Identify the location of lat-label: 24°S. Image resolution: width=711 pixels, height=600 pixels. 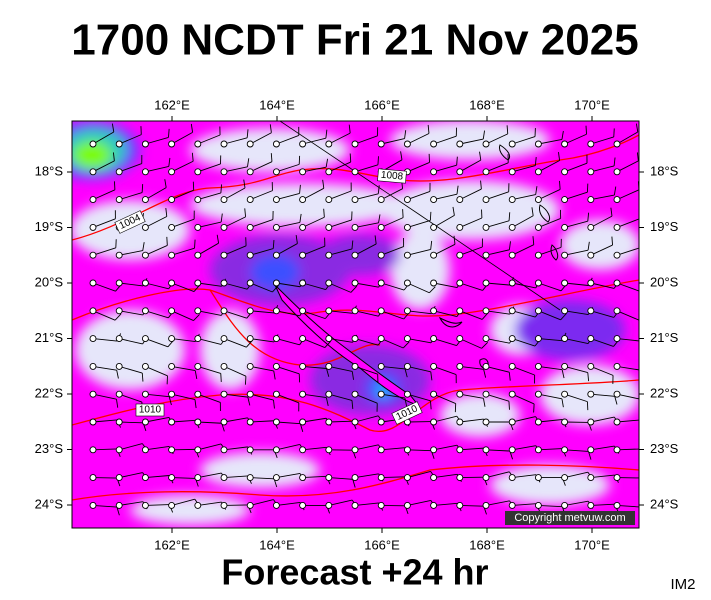
(49, 503).